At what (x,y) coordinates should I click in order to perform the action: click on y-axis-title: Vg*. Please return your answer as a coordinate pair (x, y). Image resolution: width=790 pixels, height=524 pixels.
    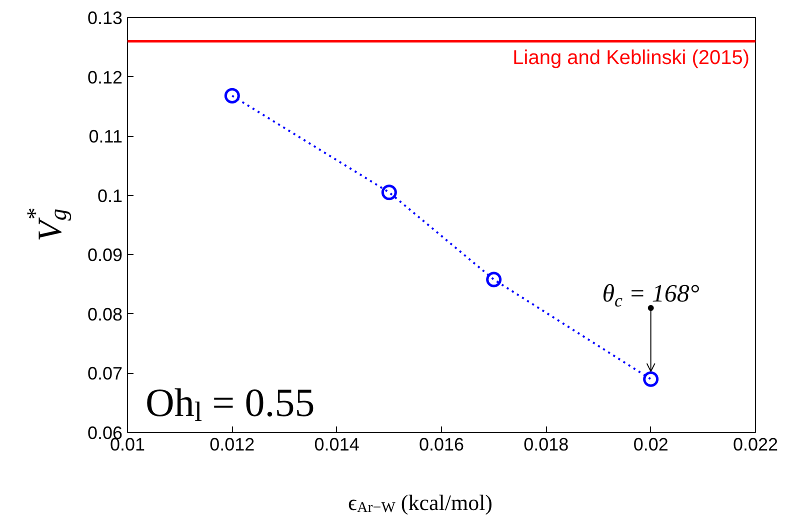
    Looking at the image, I should click on (47, 225).